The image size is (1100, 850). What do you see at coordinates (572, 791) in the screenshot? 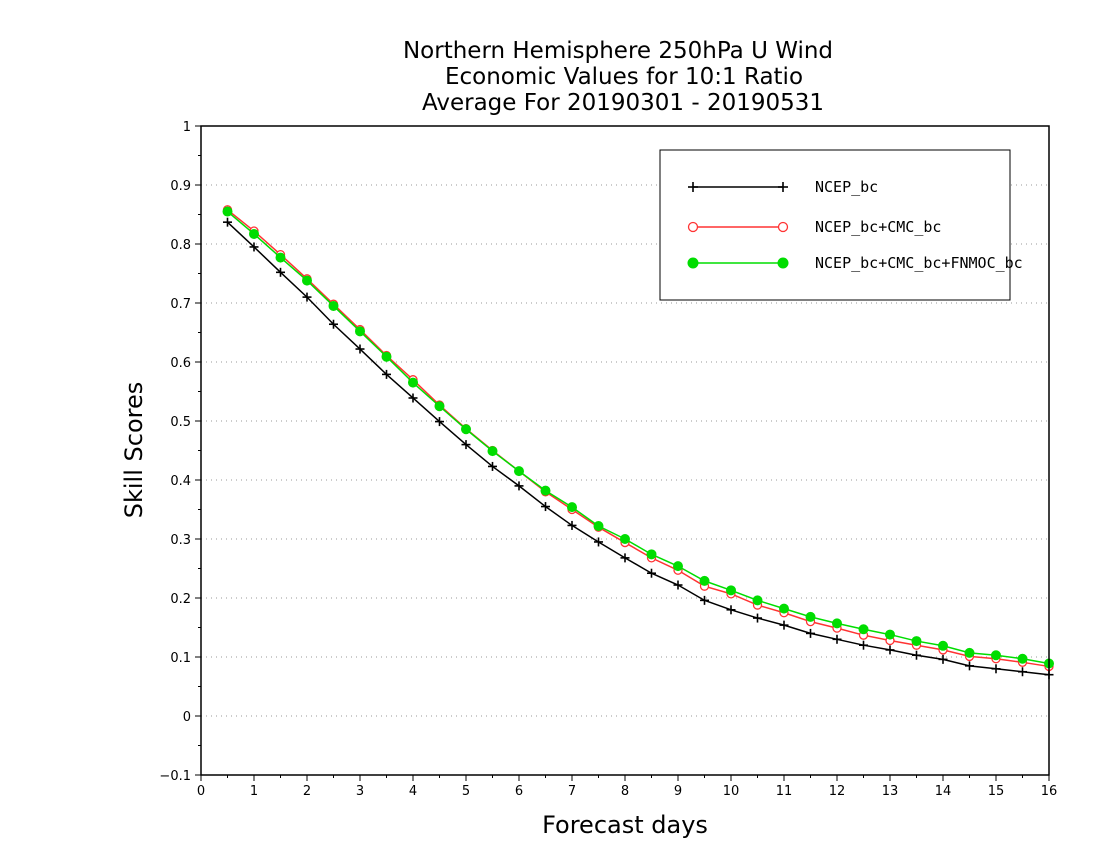
I see `x-tick-label: 7` at bounding box center [572, 791].